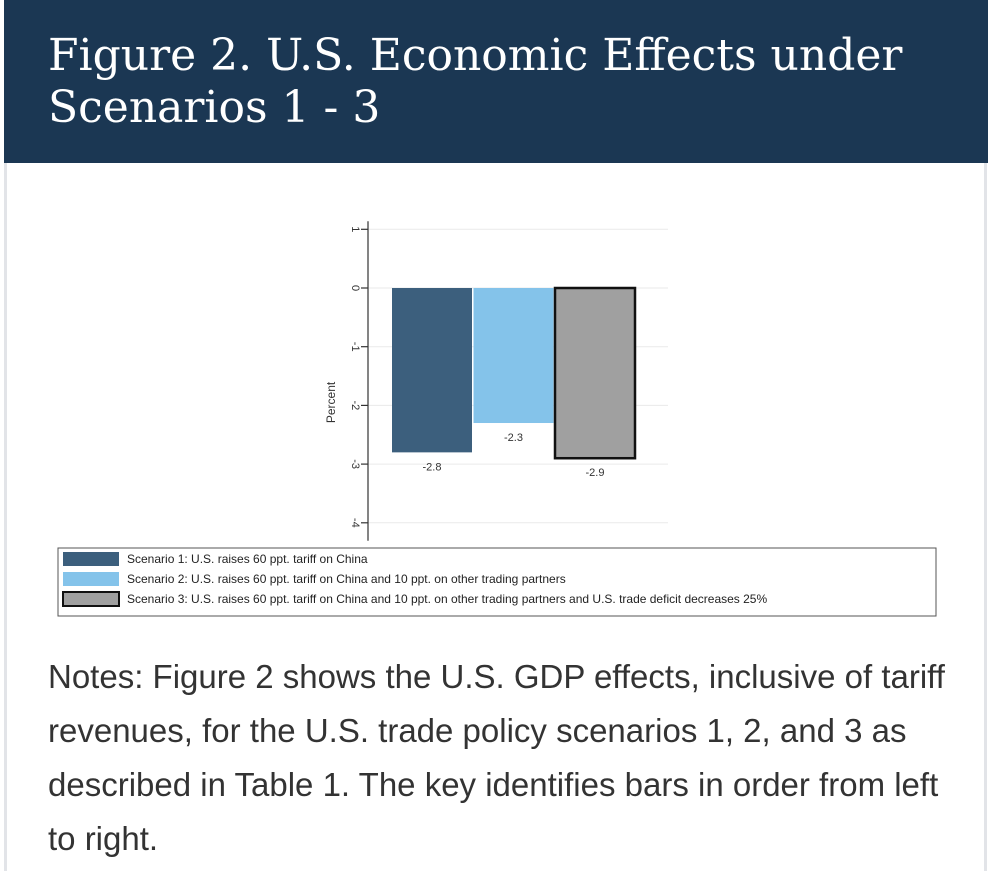 This screenshot has height=871, width=1000. Describe the element at coordinates (355, 229) in the screenshot. I see `y-tick-label: 1` at that location.